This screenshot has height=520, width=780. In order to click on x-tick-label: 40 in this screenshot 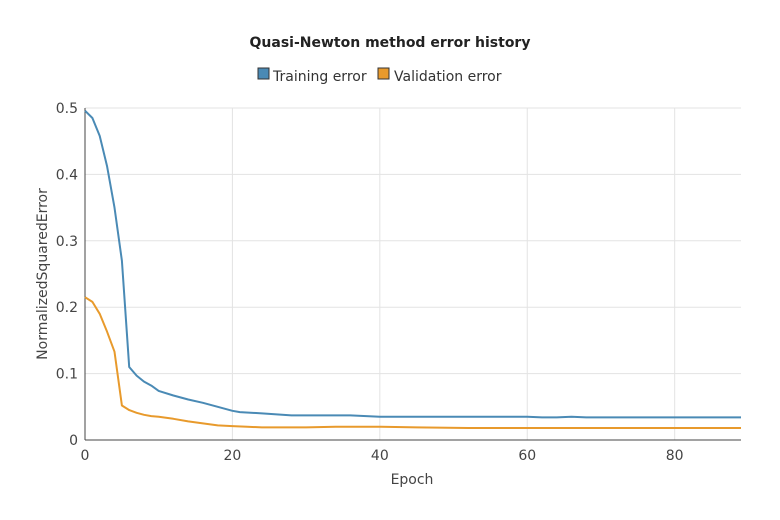, I will do `click(380, 456)`.